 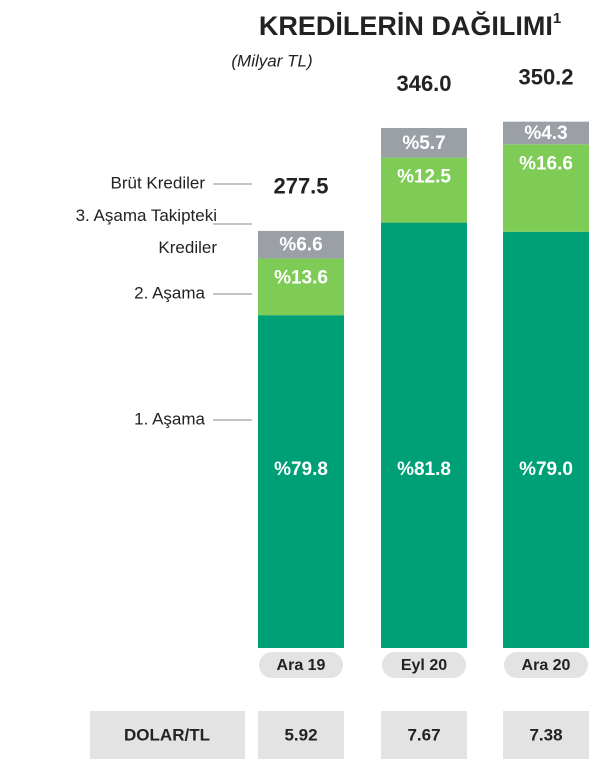 I want to click on x-tick-label: Eyl 20, so click(x=424, y=665).